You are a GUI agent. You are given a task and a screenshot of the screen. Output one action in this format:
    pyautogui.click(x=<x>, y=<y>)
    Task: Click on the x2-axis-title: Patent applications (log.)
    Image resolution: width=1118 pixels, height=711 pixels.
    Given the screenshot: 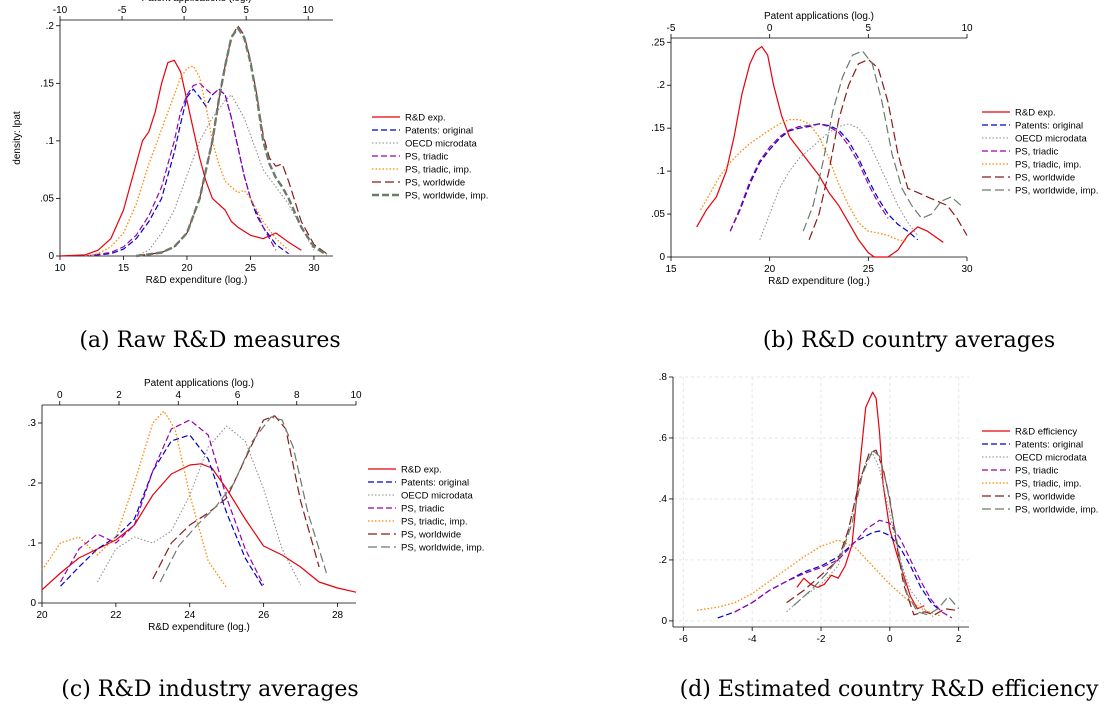 What is the action you would take?
    pyautogui.click(x=199, y=383)
    